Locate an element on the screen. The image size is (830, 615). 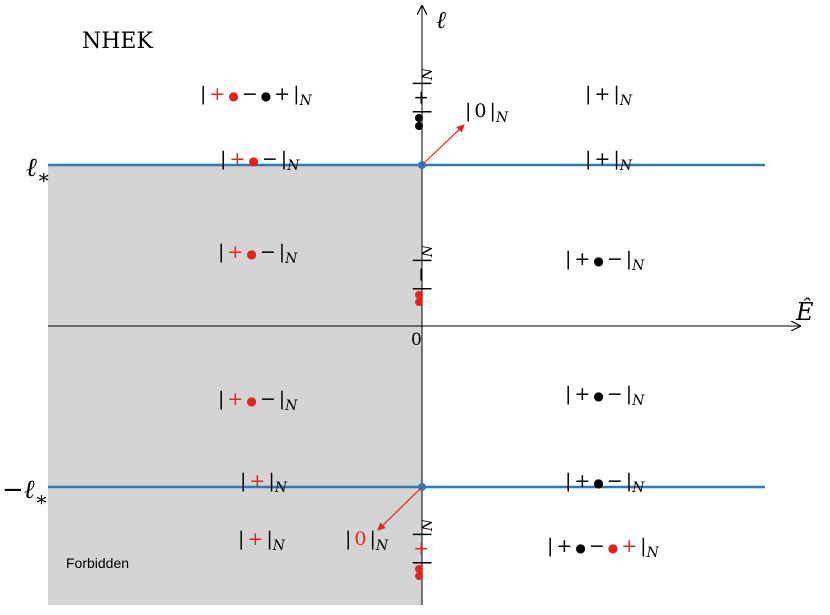
origin-label: 0 is located at coordinates (416, 340).